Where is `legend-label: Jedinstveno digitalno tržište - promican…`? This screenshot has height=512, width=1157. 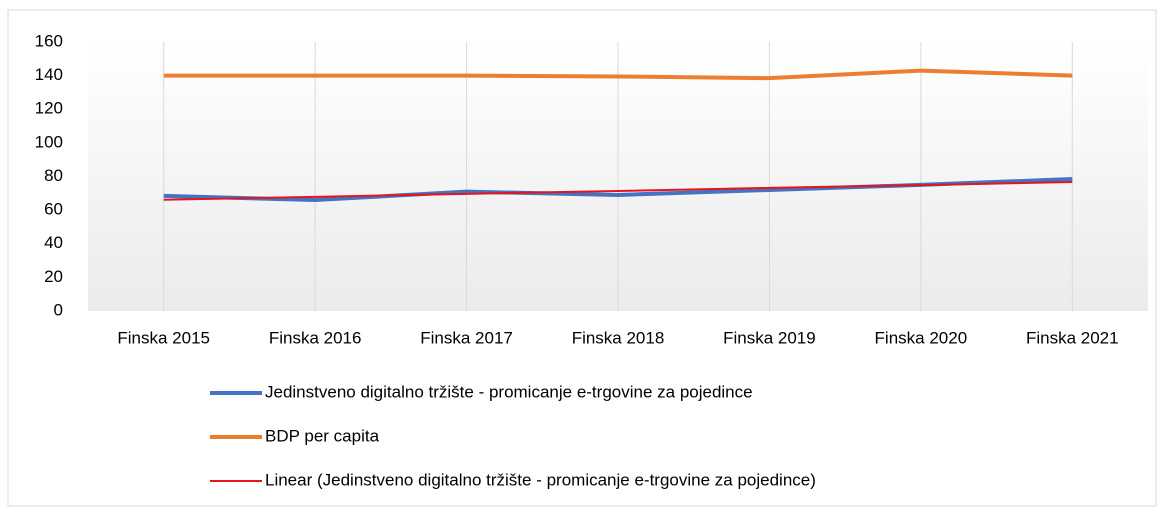
legend-label: Jedinstveno digitalno tržište - promican… is located at coordinates (509, 391).